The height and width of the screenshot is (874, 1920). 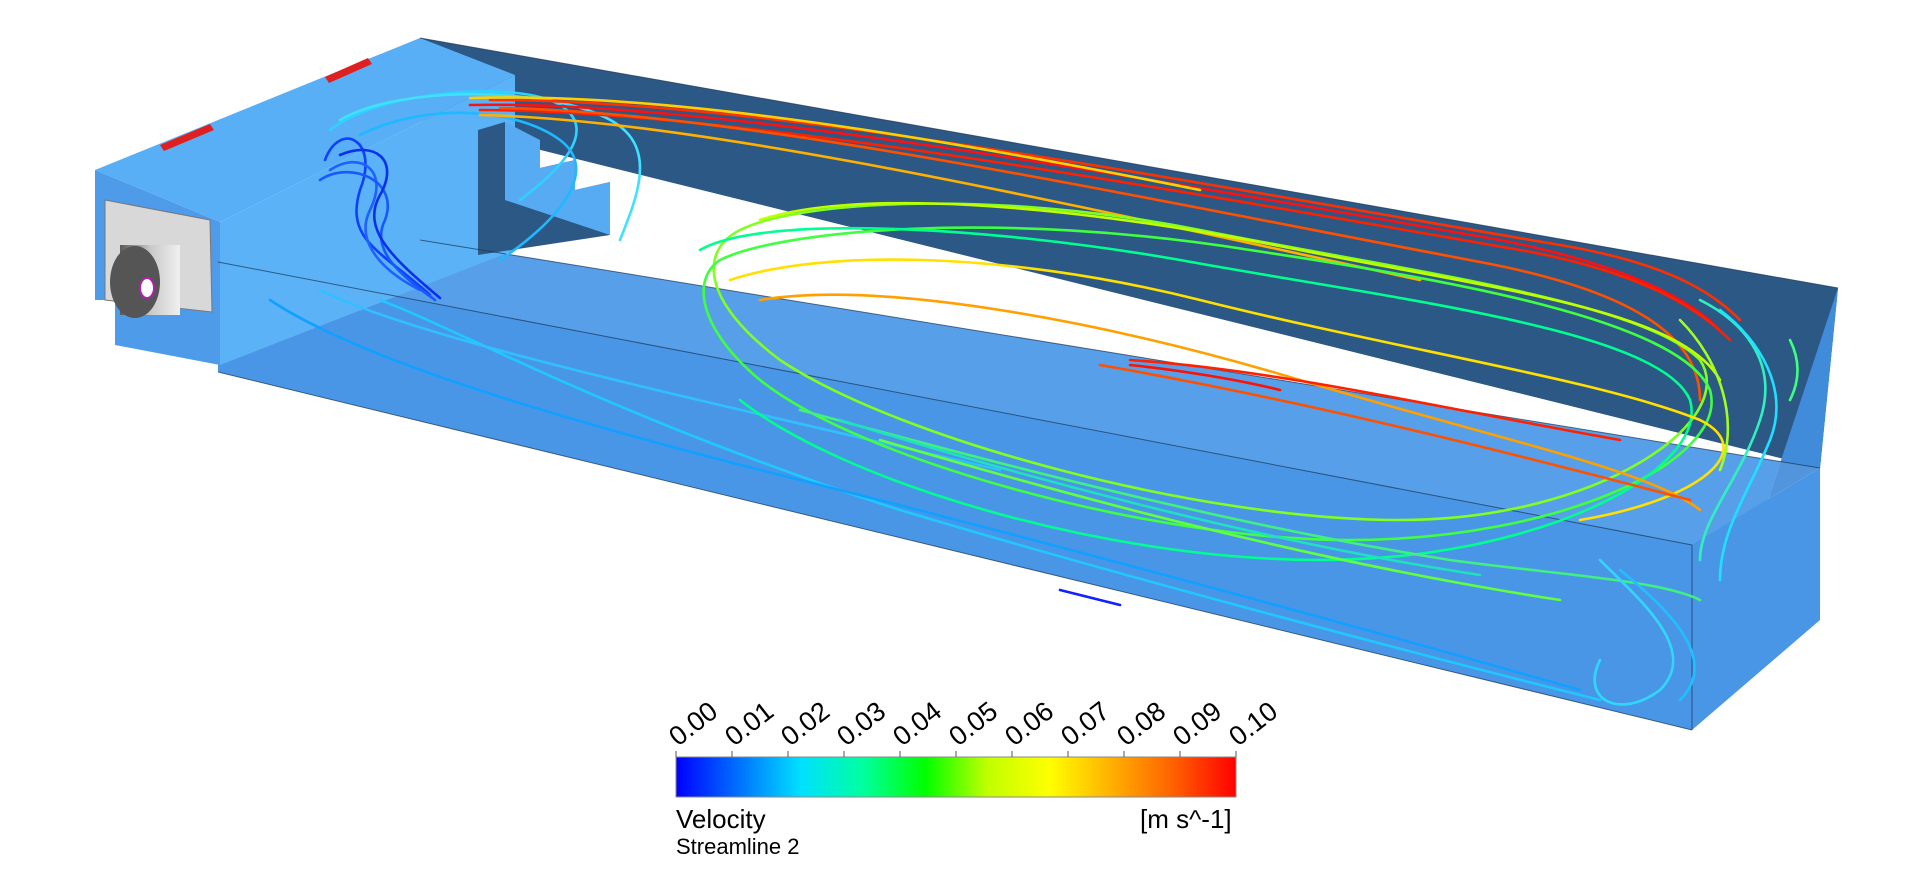 I want to click on right-end-wall, so click(x=1756, y=599).